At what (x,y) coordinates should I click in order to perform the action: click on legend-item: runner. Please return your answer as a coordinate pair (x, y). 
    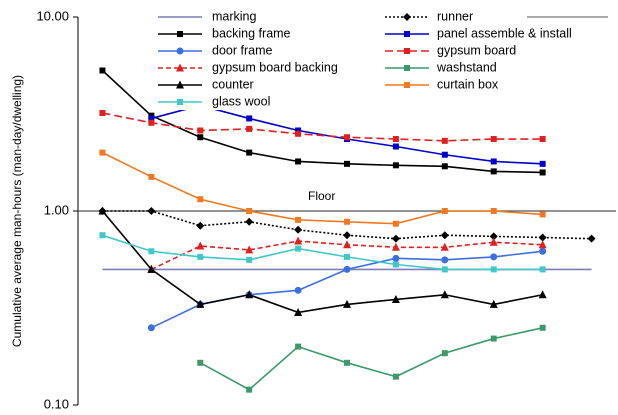
    Looking at the image, I should click on (429, 16).